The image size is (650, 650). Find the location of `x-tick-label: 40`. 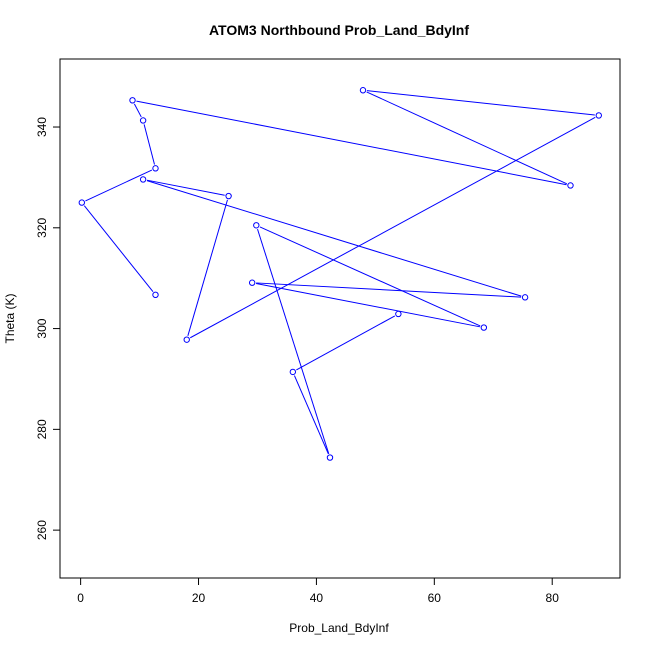

x-tick-label: 40 is located at coordinates (317, 598).